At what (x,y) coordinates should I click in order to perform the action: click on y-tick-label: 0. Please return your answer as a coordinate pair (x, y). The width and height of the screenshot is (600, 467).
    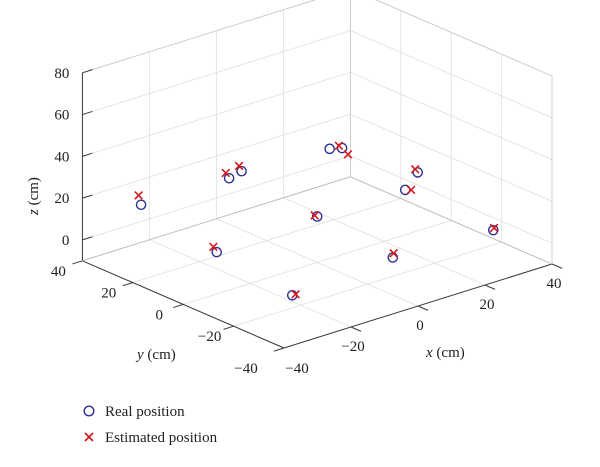
    Looking at the image, I should click on (159, 315).